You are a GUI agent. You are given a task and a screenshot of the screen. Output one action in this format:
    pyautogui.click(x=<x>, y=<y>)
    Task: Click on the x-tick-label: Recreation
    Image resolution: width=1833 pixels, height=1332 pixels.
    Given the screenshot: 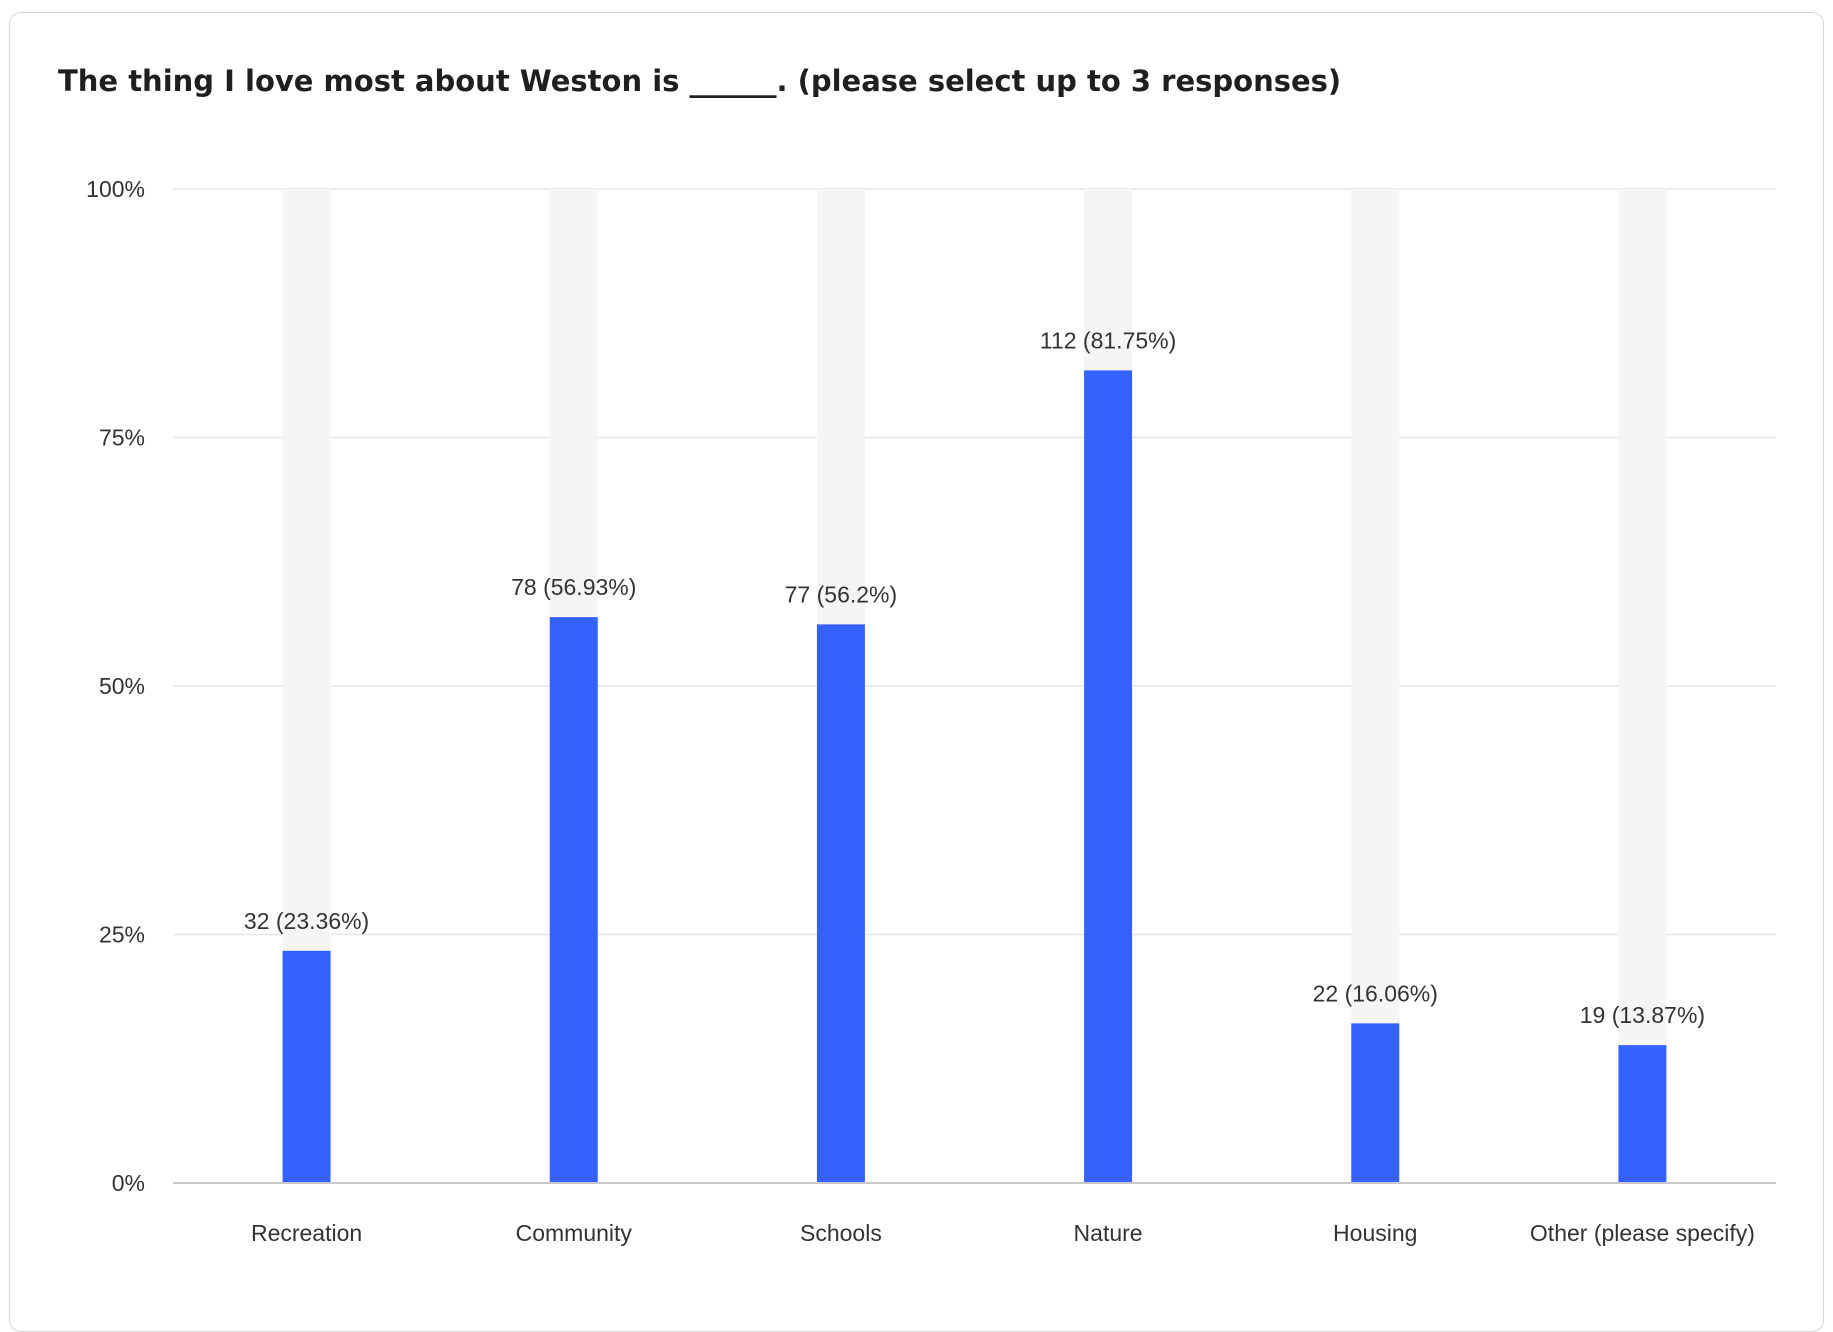 What is the action you would take?
    pyautogui.click(x=306, y=1233)
    